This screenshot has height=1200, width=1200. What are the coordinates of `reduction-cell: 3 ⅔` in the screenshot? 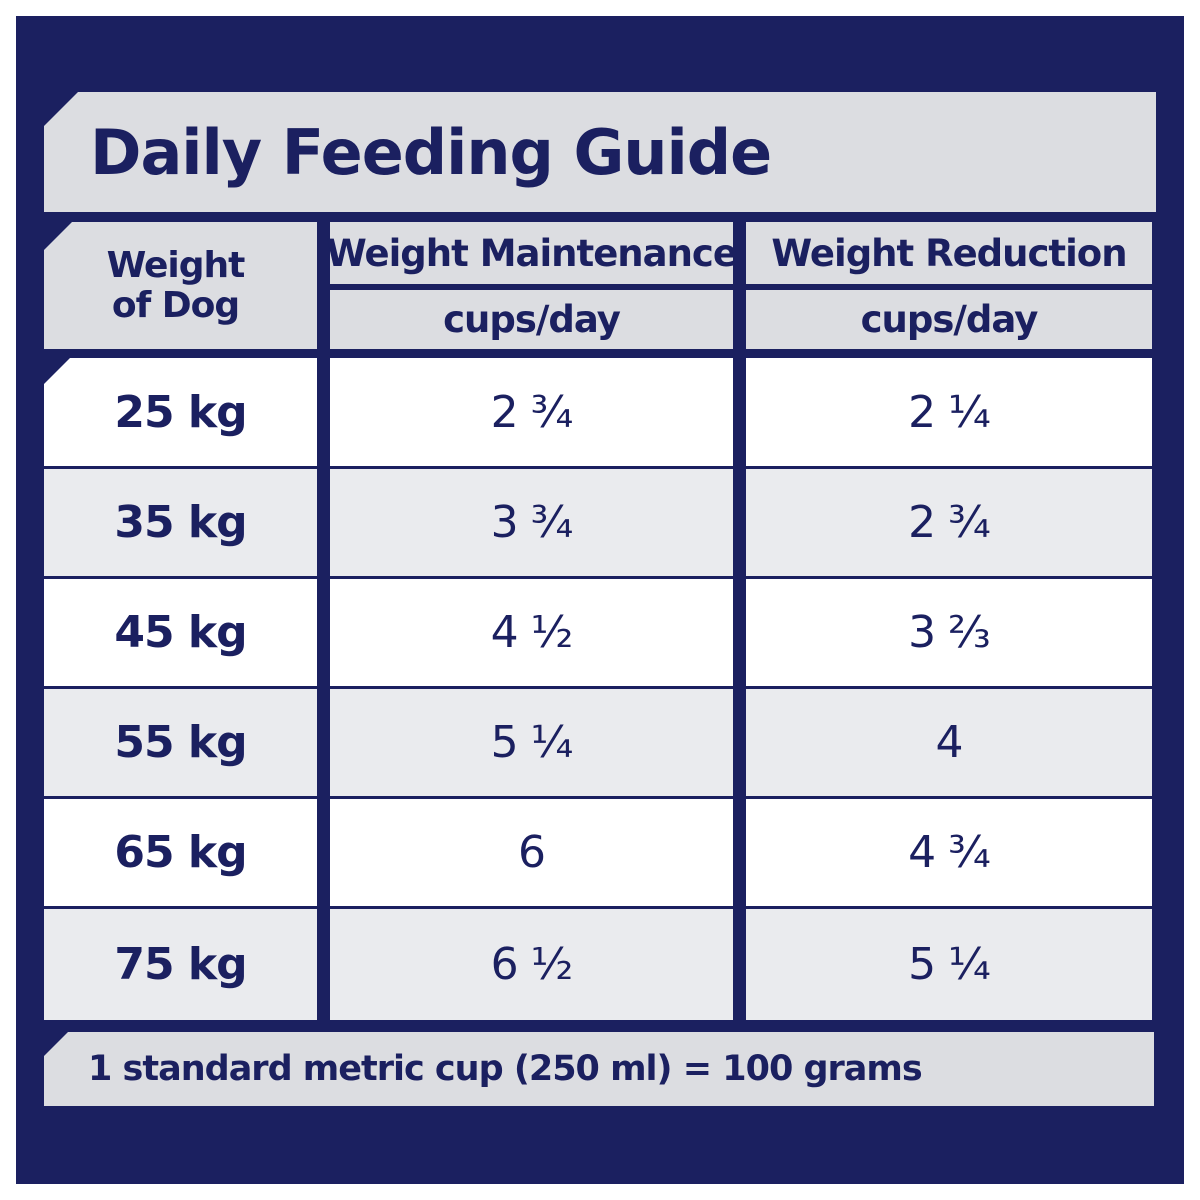 It's located at (949, 632).